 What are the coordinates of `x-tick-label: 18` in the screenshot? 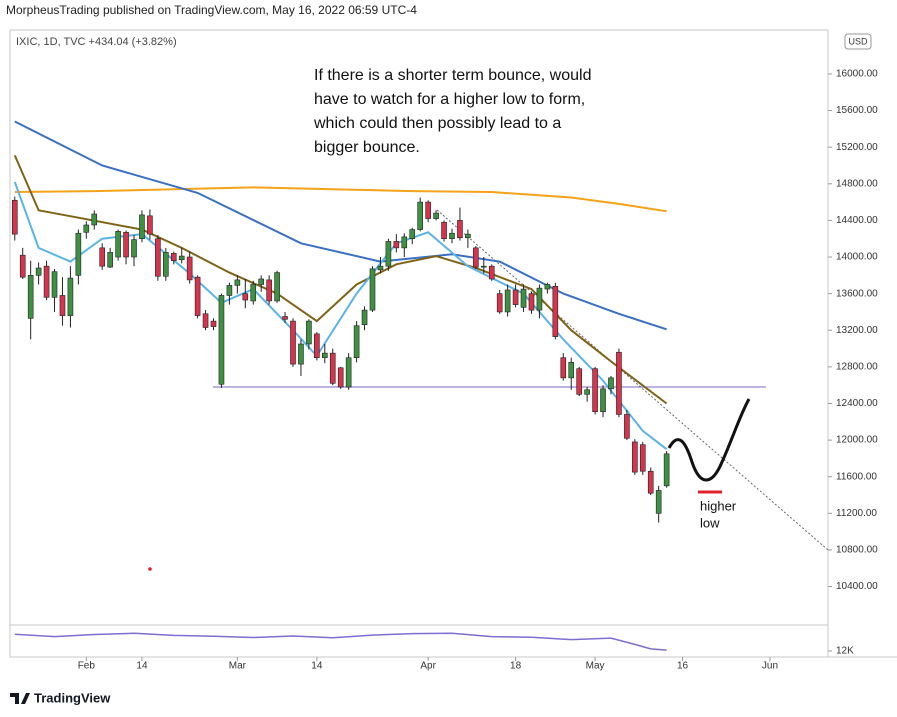 It's located at (516, 666).